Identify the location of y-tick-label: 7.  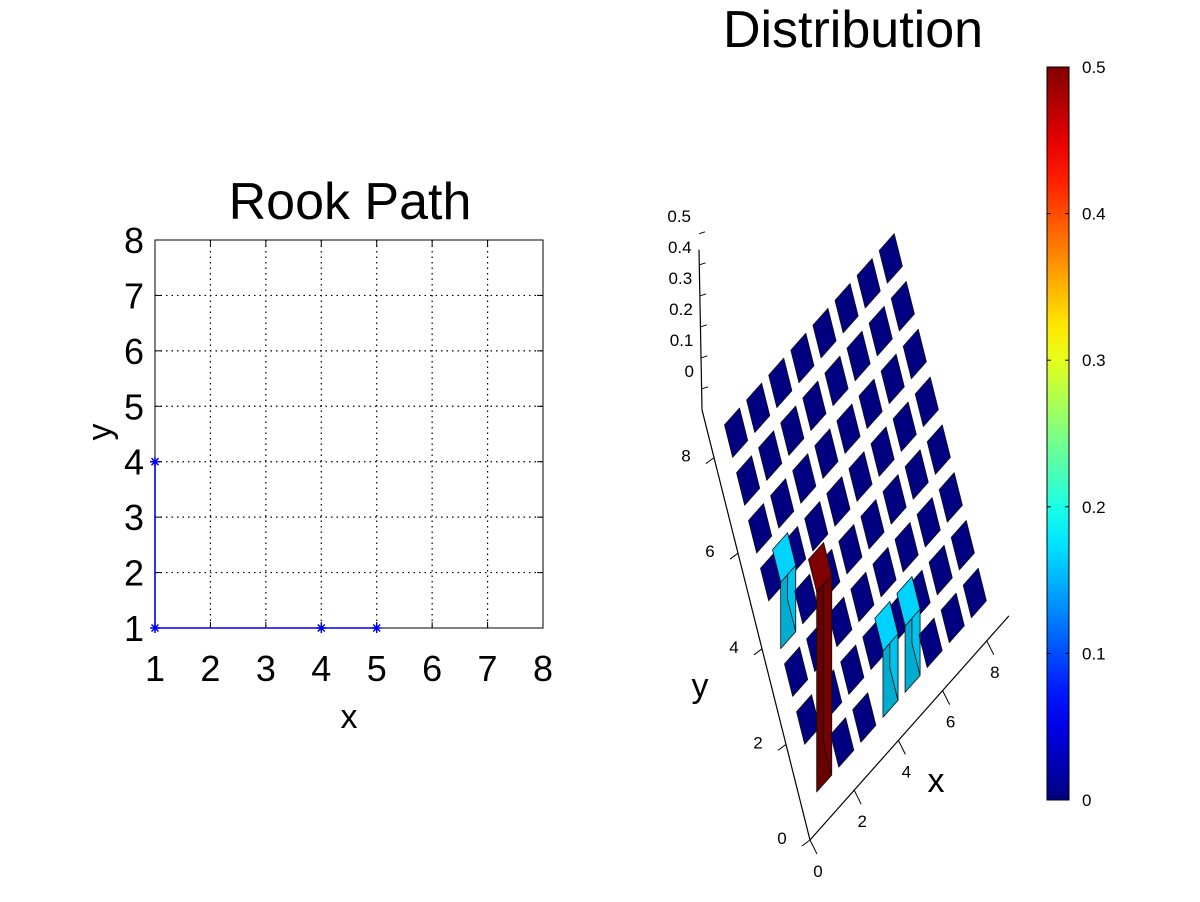
(134, 295).